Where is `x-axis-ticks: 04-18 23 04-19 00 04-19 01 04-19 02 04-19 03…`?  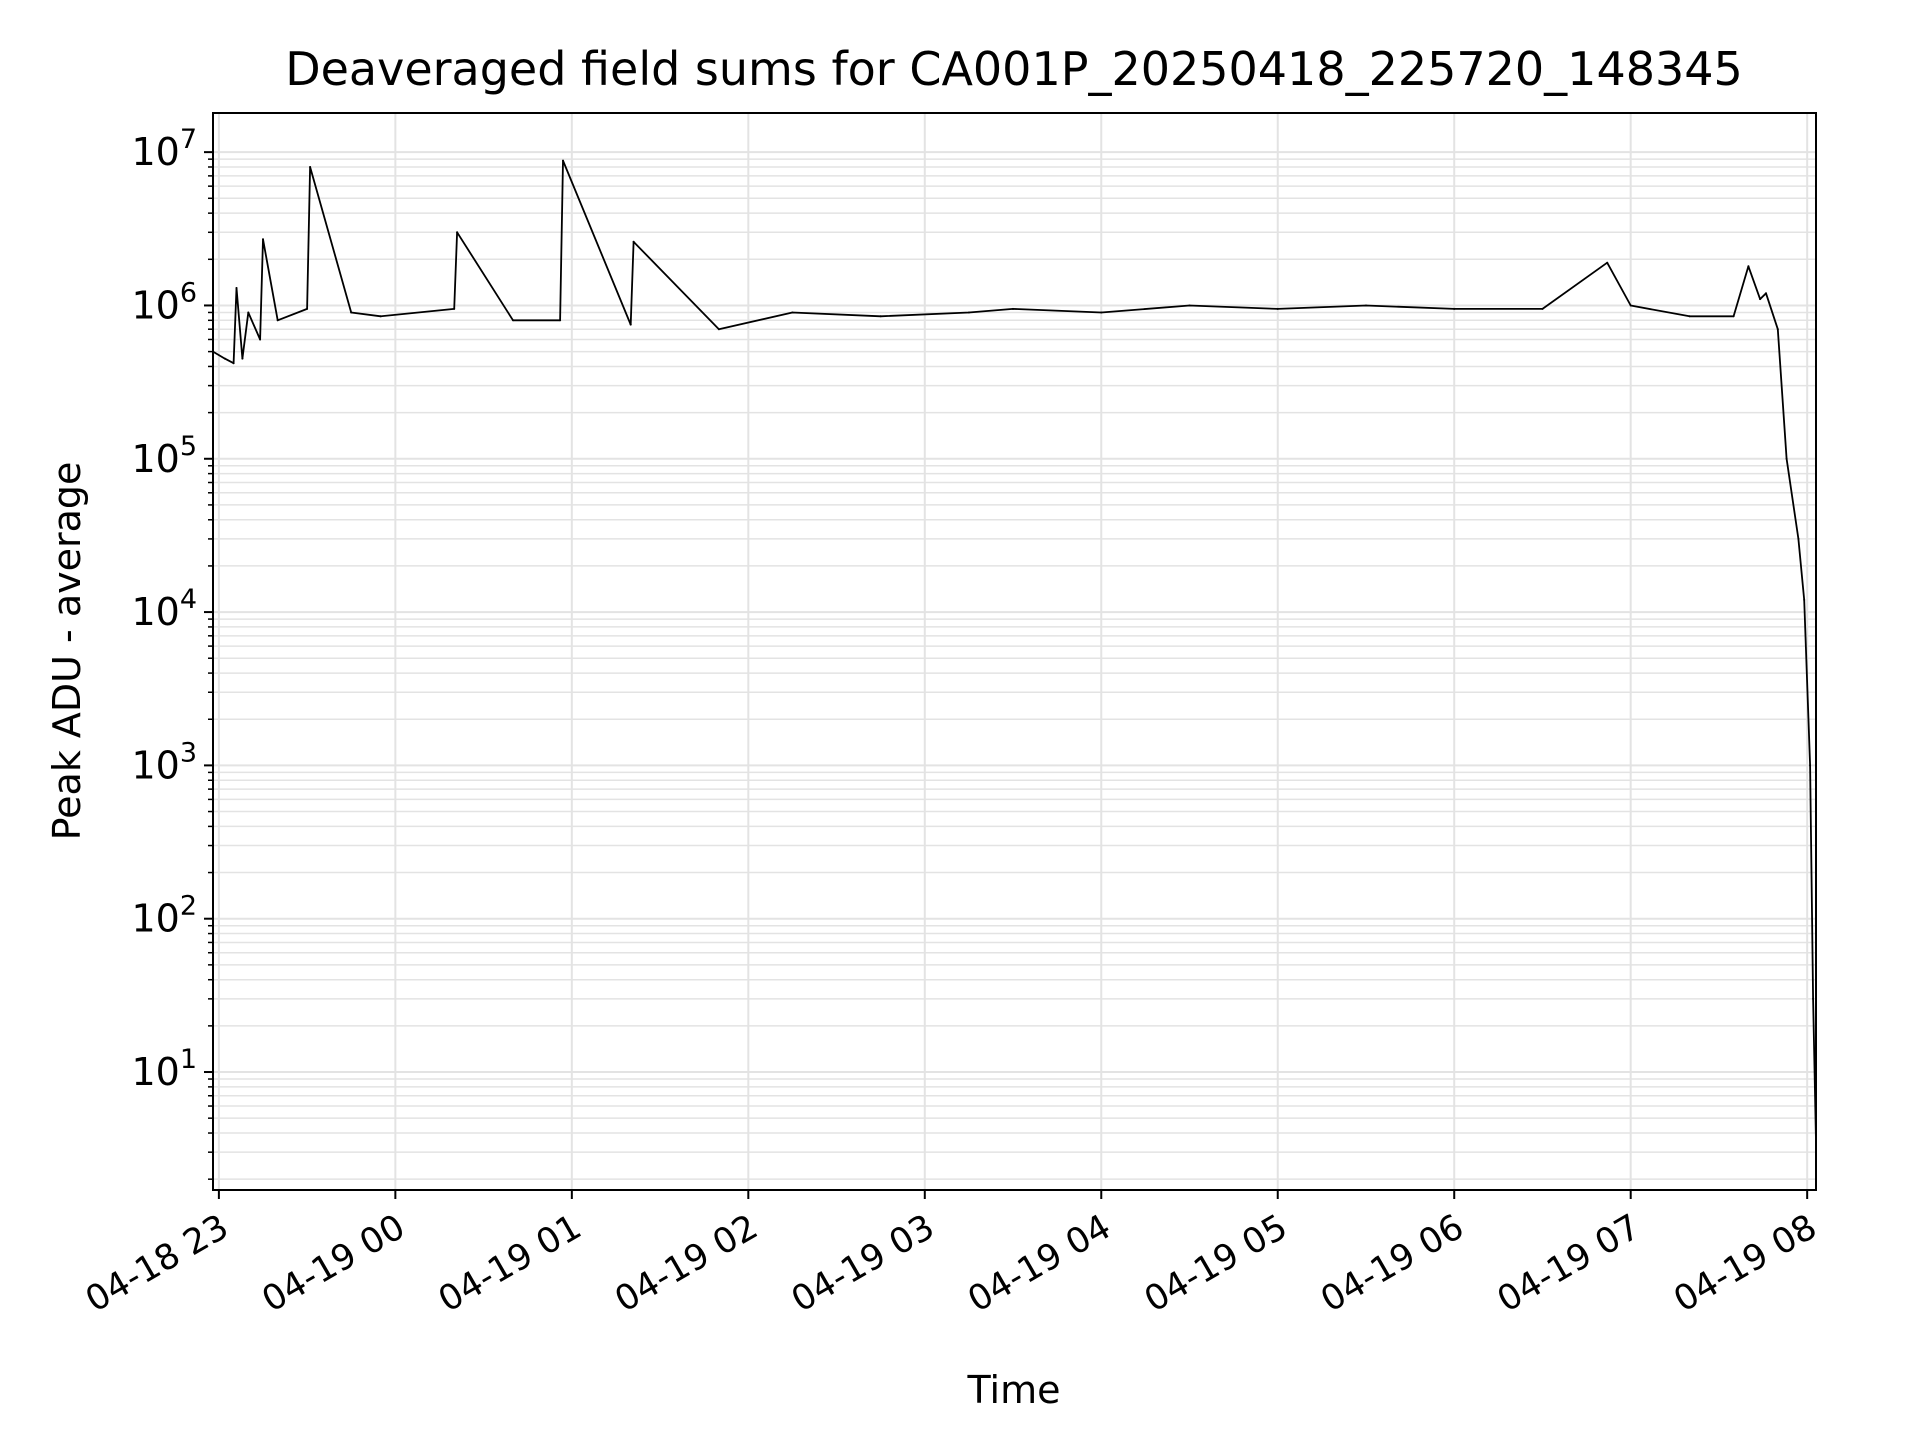 x-axis-ticks: 04-18 23 04-19 00 04-19 01 04-19 02 04-19 03… is located at coordinates (951, 1255).